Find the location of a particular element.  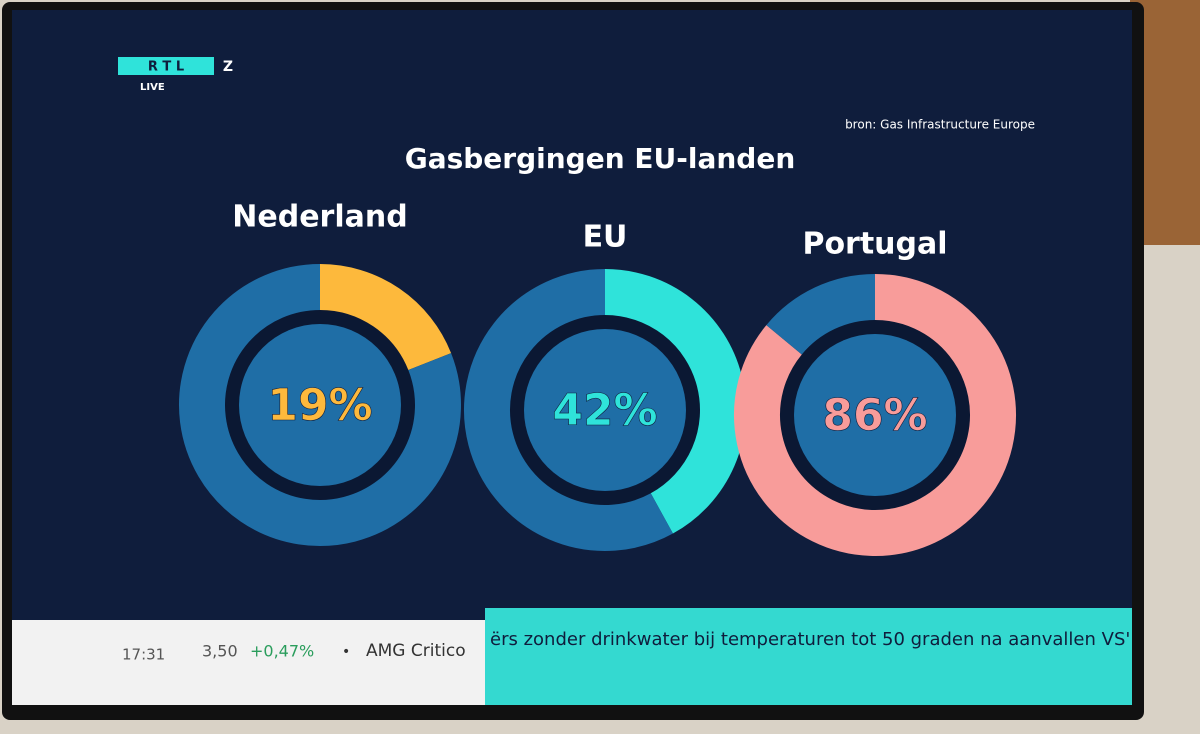

ticker-time: 17:31 is located at coordinates (143, 655).